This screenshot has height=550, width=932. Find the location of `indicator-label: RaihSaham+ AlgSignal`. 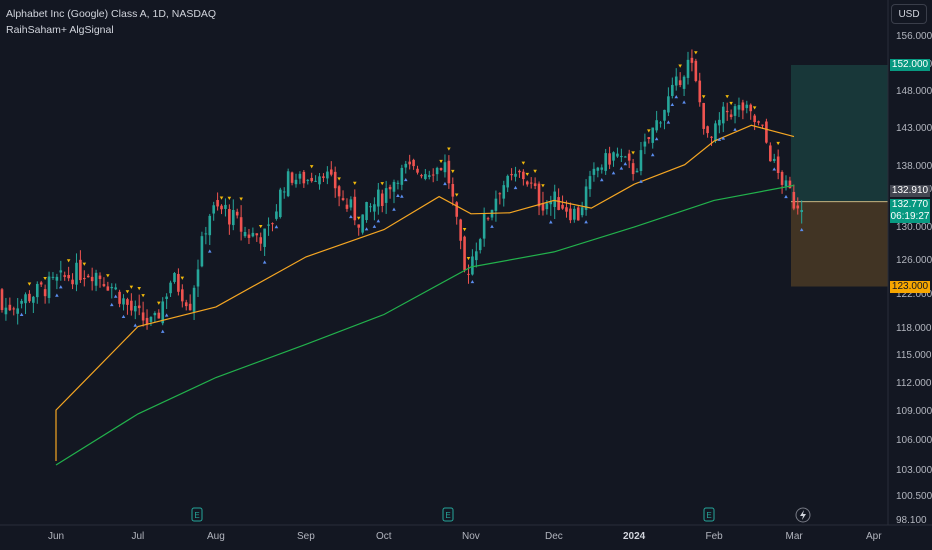

indicator-label: RaihSaham+ AlgSignal is located at coordinates (60, 30).